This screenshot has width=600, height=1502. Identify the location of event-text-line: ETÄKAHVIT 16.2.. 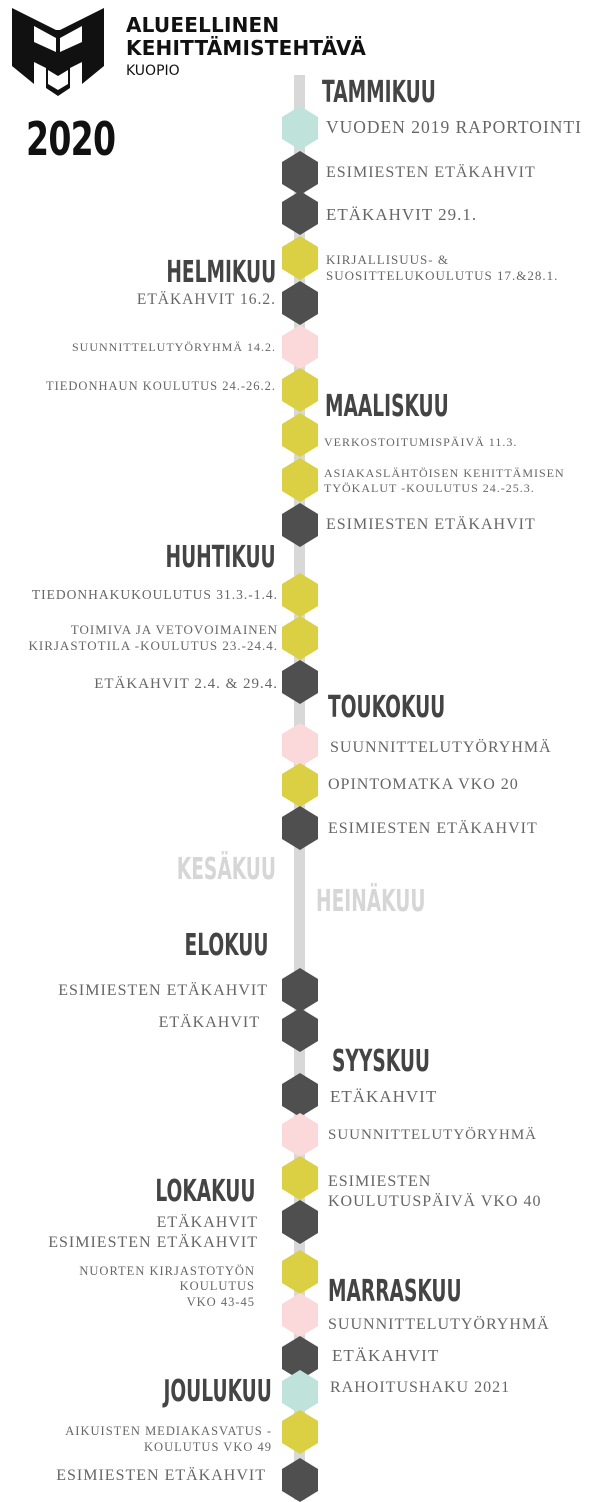
(206, 300).